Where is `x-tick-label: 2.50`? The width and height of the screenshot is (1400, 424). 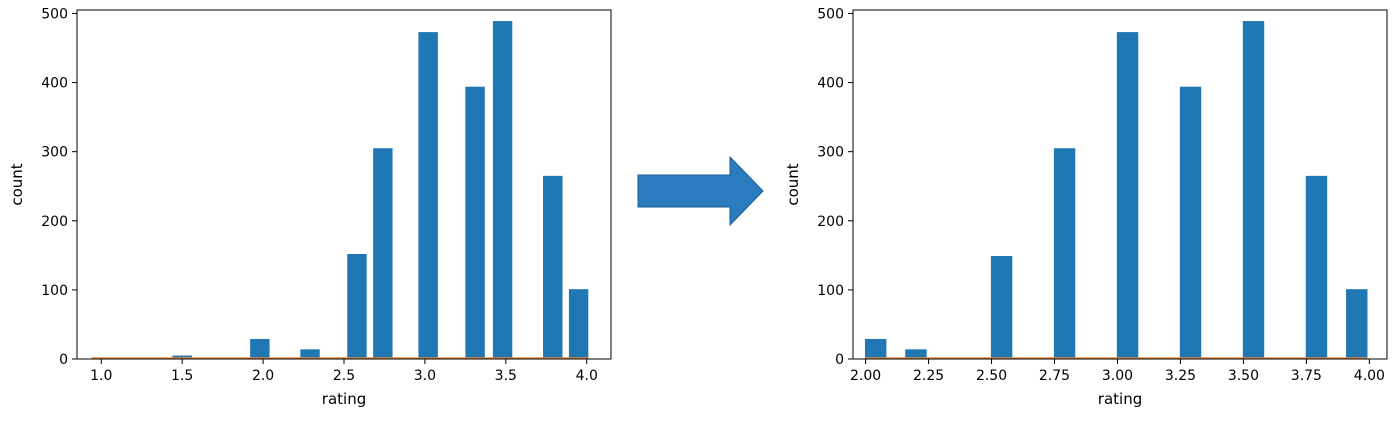
x-tick-label: 2.50 is located at coordinates (991, 376).